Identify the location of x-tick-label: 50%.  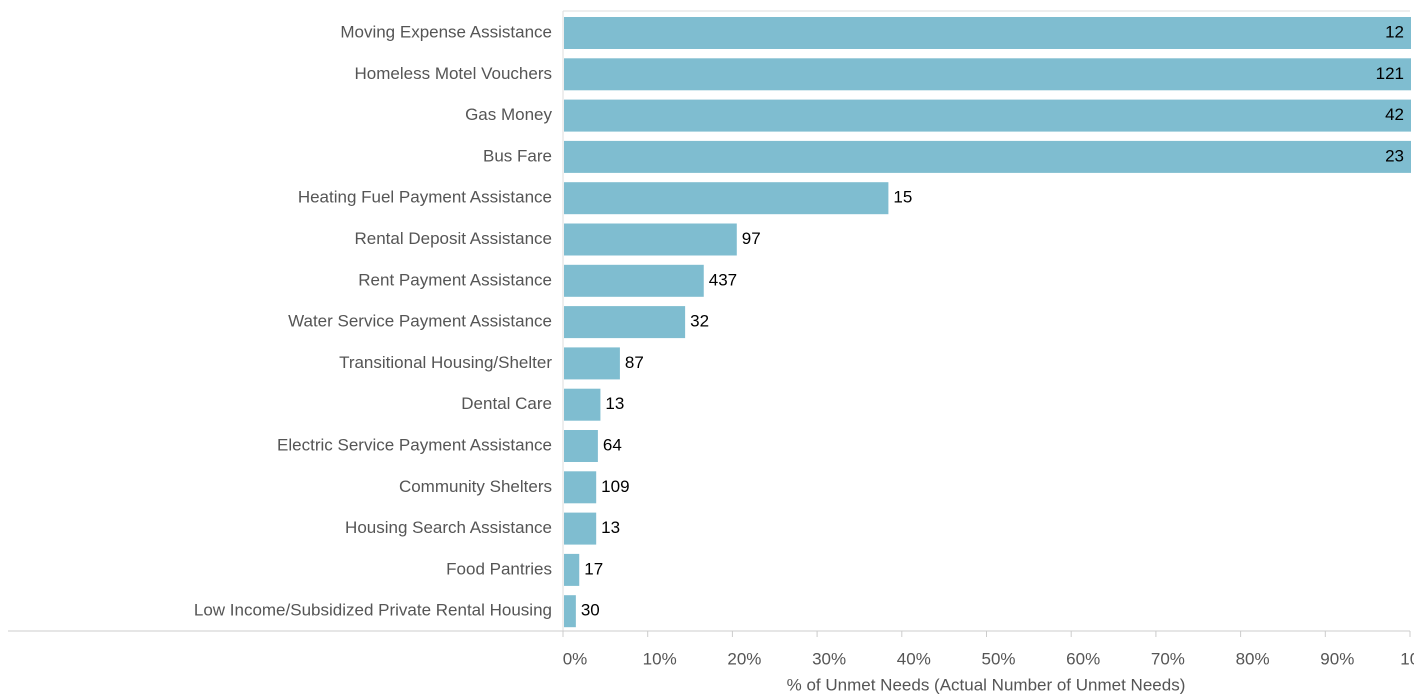
(998, 658).